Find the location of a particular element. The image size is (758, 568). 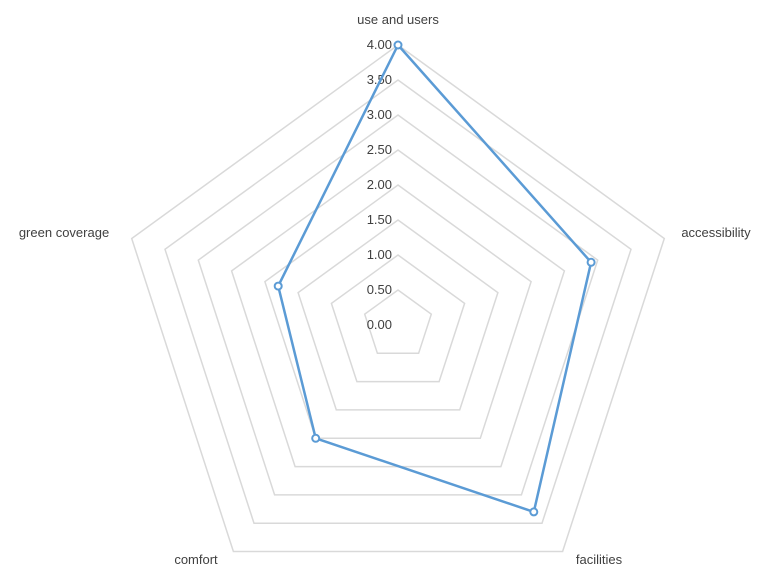

tick-layer: 0.00 0.50 1.00 1.50 2.00 2.50 3.00 3.50 4.00 is located at coordinates (379, 184).